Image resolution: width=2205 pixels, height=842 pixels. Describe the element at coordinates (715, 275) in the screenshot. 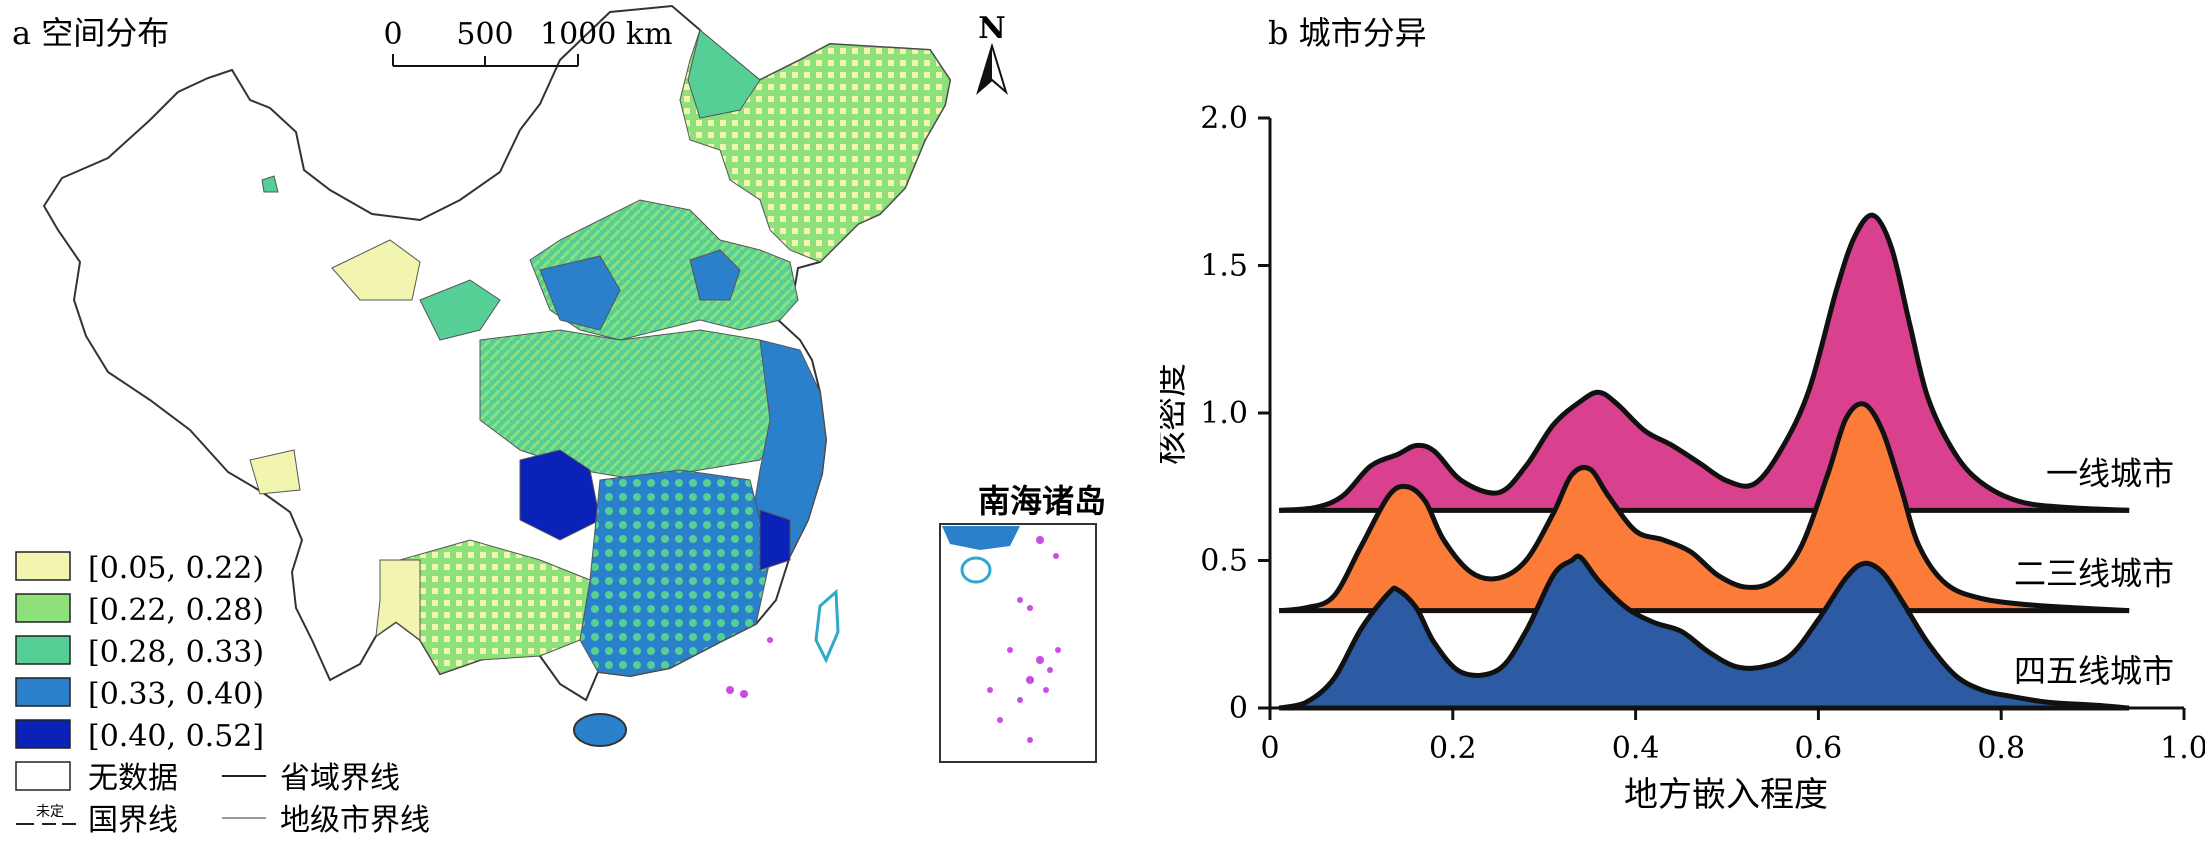

I see `region-beijing-tianjin` at that location.